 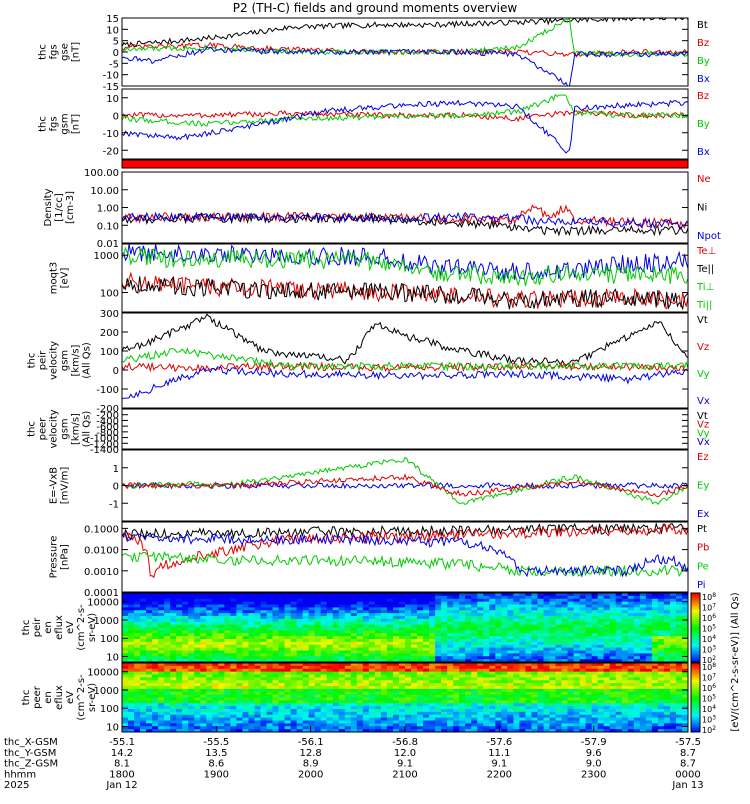 What do you see at coordinates (695, 669) in the screenshot?
I see `colorbar-cell` at bounding box center [695, 669].